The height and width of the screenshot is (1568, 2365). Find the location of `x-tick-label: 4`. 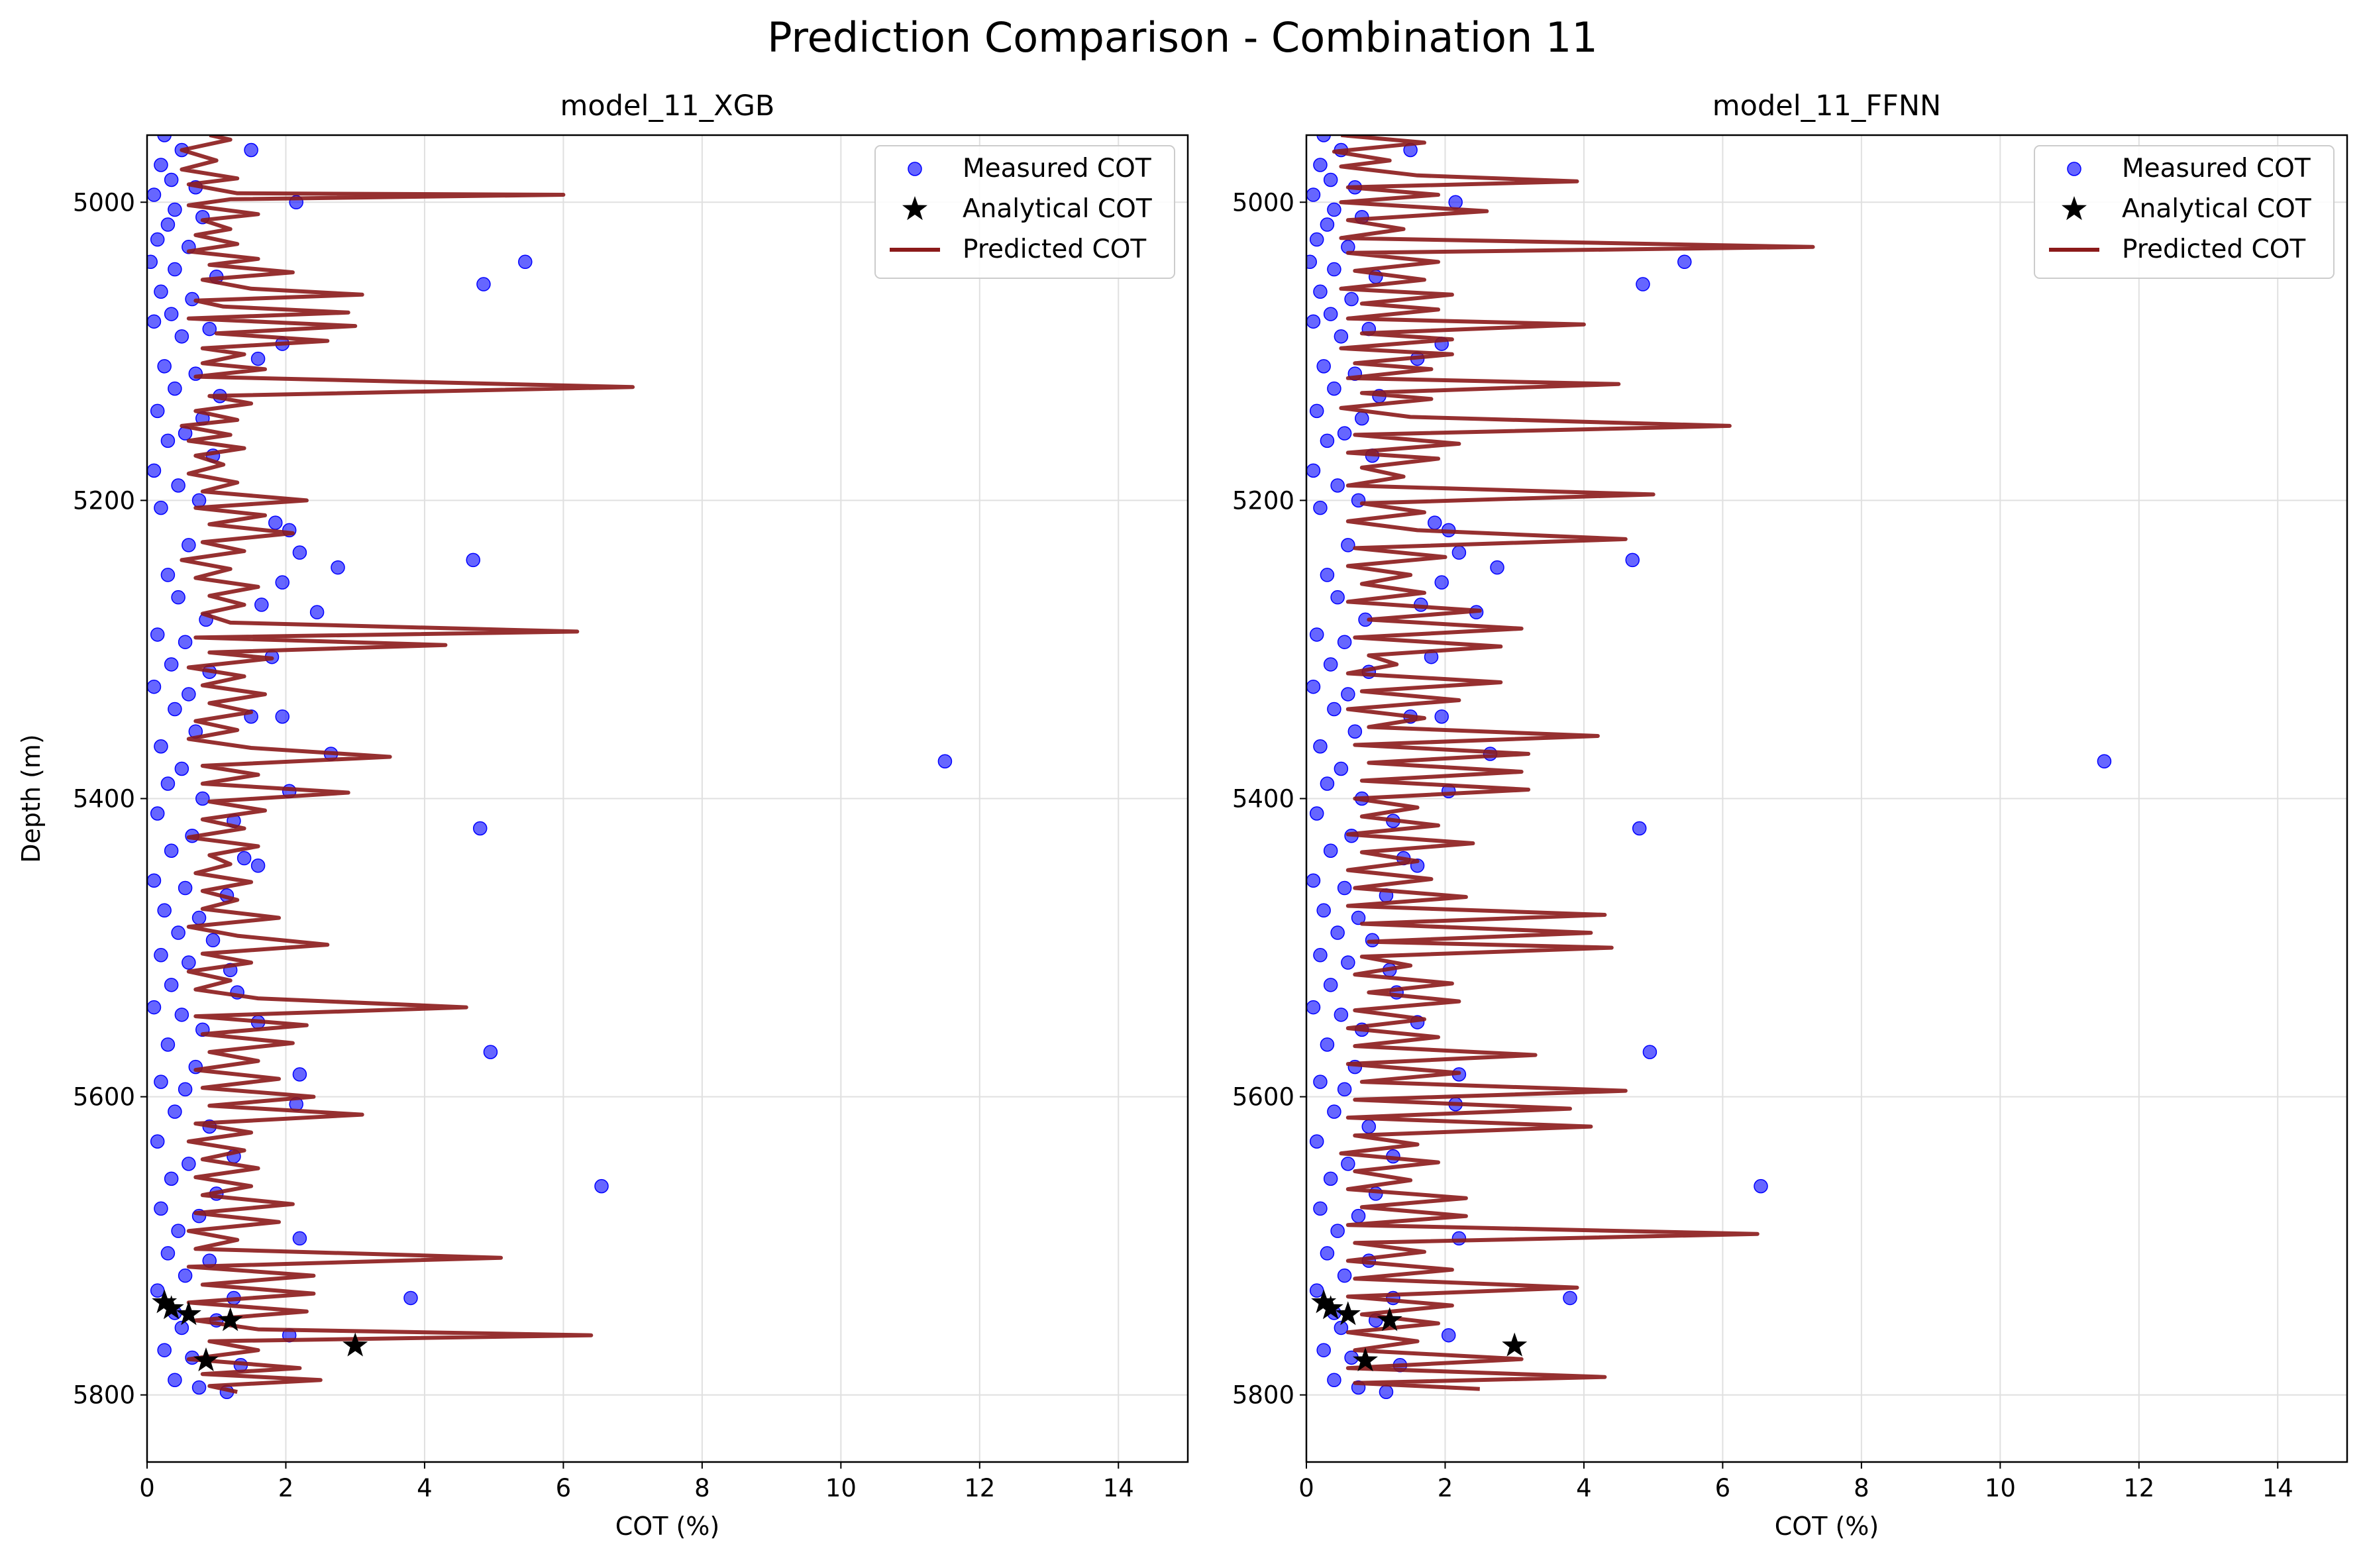

x-tick-label: 4 is located at coordinates (1584, 1488).